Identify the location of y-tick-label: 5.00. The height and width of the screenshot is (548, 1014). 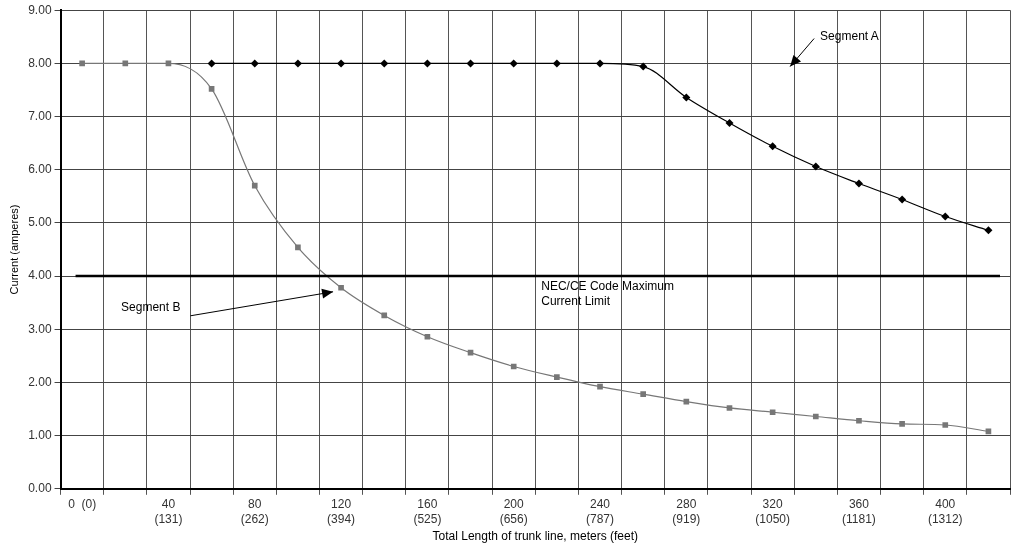
(40, 222).